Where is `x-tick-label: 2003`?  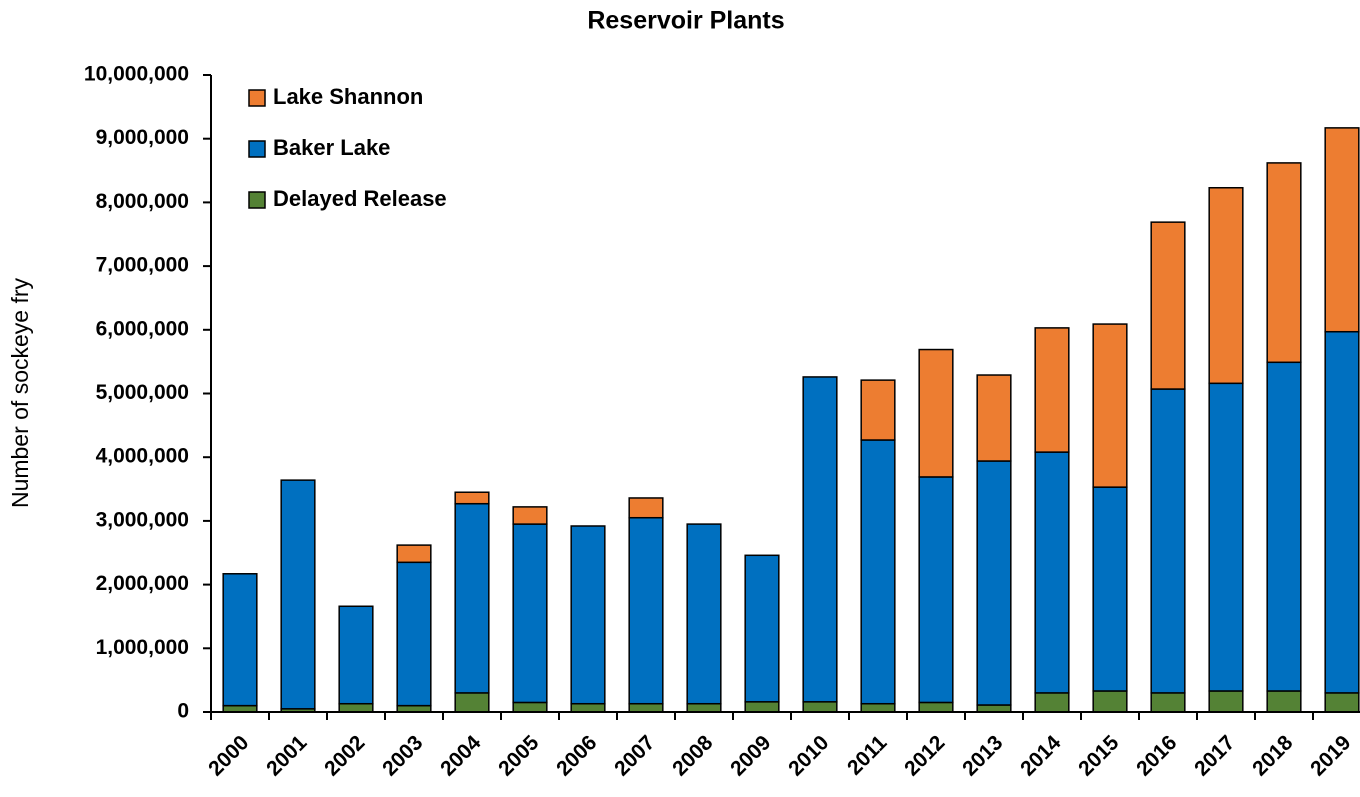
x-tick-label: 2003 is located at coordinates (402, 755).